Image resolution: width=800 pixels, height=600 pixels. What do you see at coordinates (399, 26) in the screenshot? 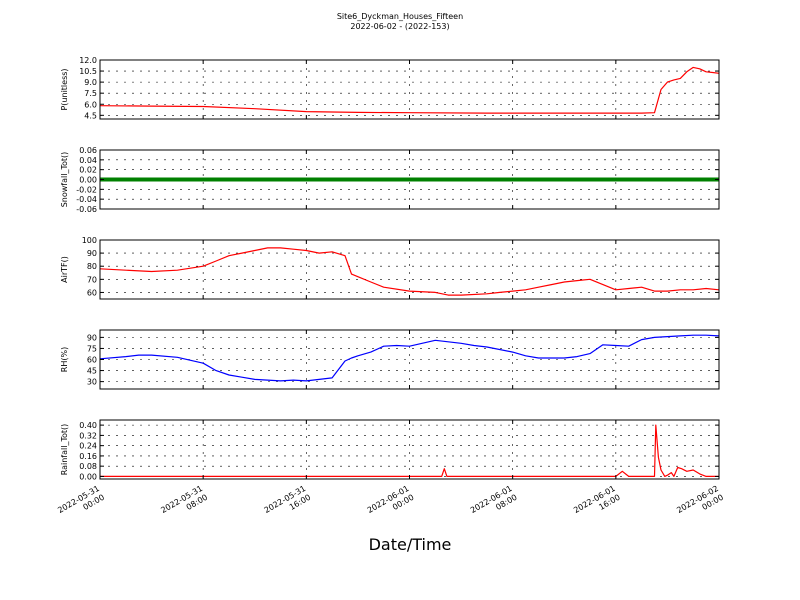
I see `chart-title-line2: 2022-06-02 - (2022-153)` at bounding box center [399, 26].